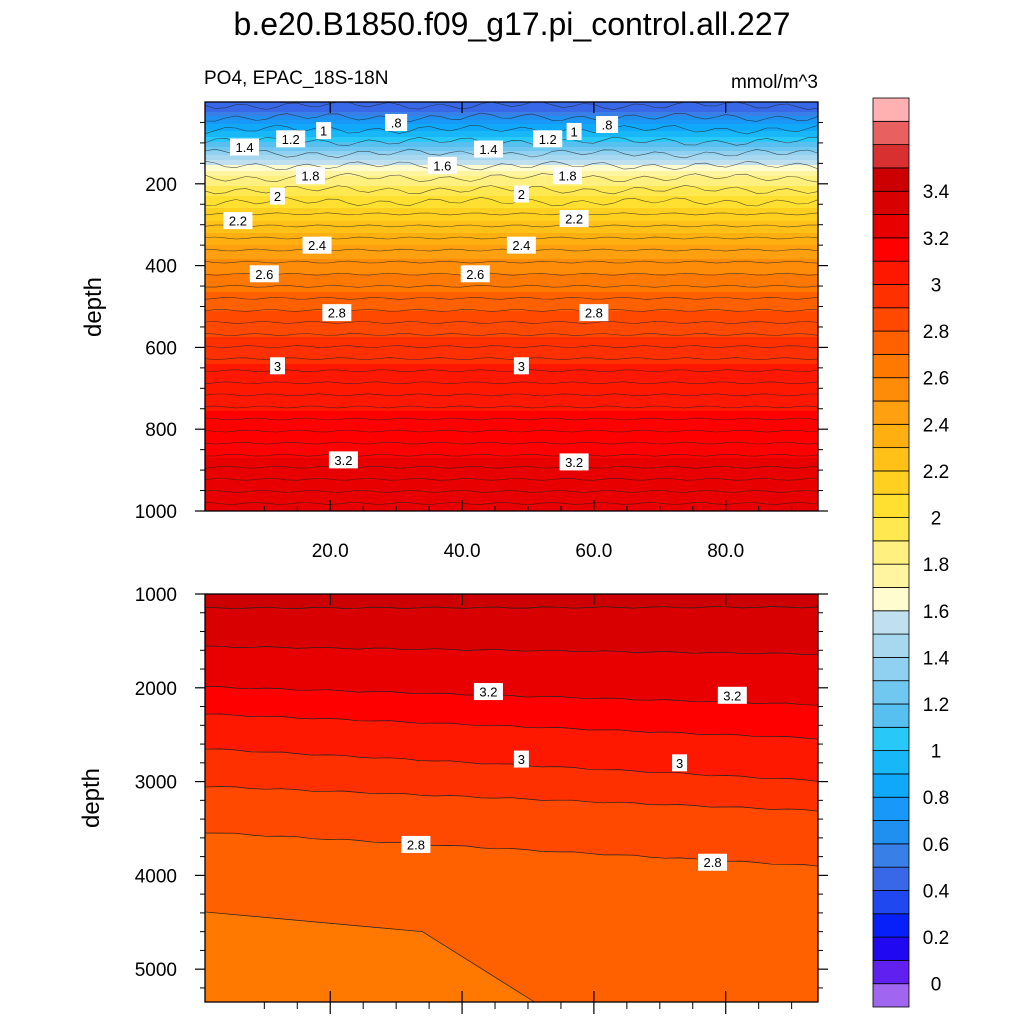 This screenshot has height=1024, width=1024. Describe the element at coordinates (442, 165) in the screenshot. I see `upper-contour-label: 1.6` at that location.